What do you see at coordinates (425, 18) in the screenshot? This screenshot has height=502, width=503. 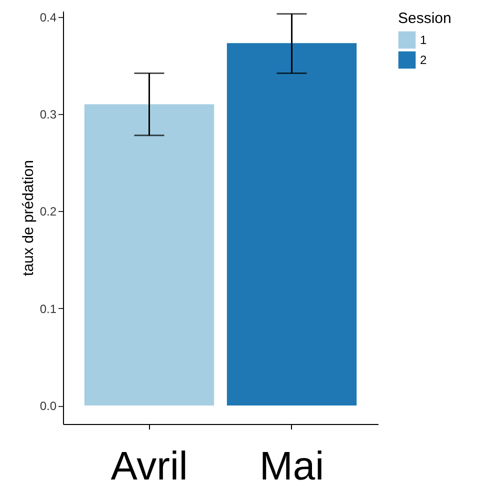 I see `legend-title: Session` at bounding box center [425, 18].